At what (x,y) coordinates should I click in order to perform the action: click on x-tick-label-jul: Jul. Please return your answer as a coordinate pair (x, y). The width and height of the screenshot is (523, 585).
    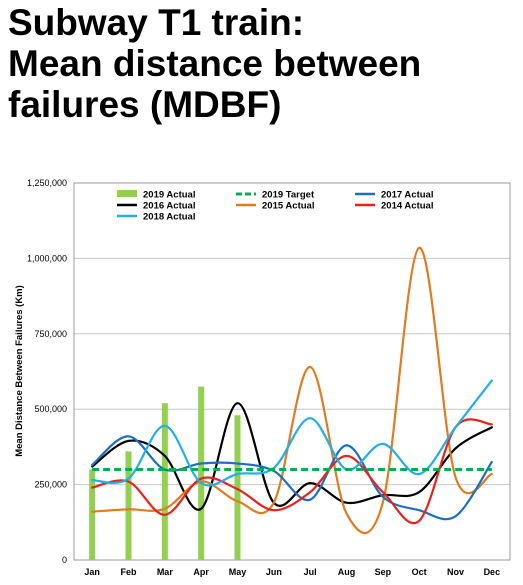
    Looking at the image, I should click on (310, 572).